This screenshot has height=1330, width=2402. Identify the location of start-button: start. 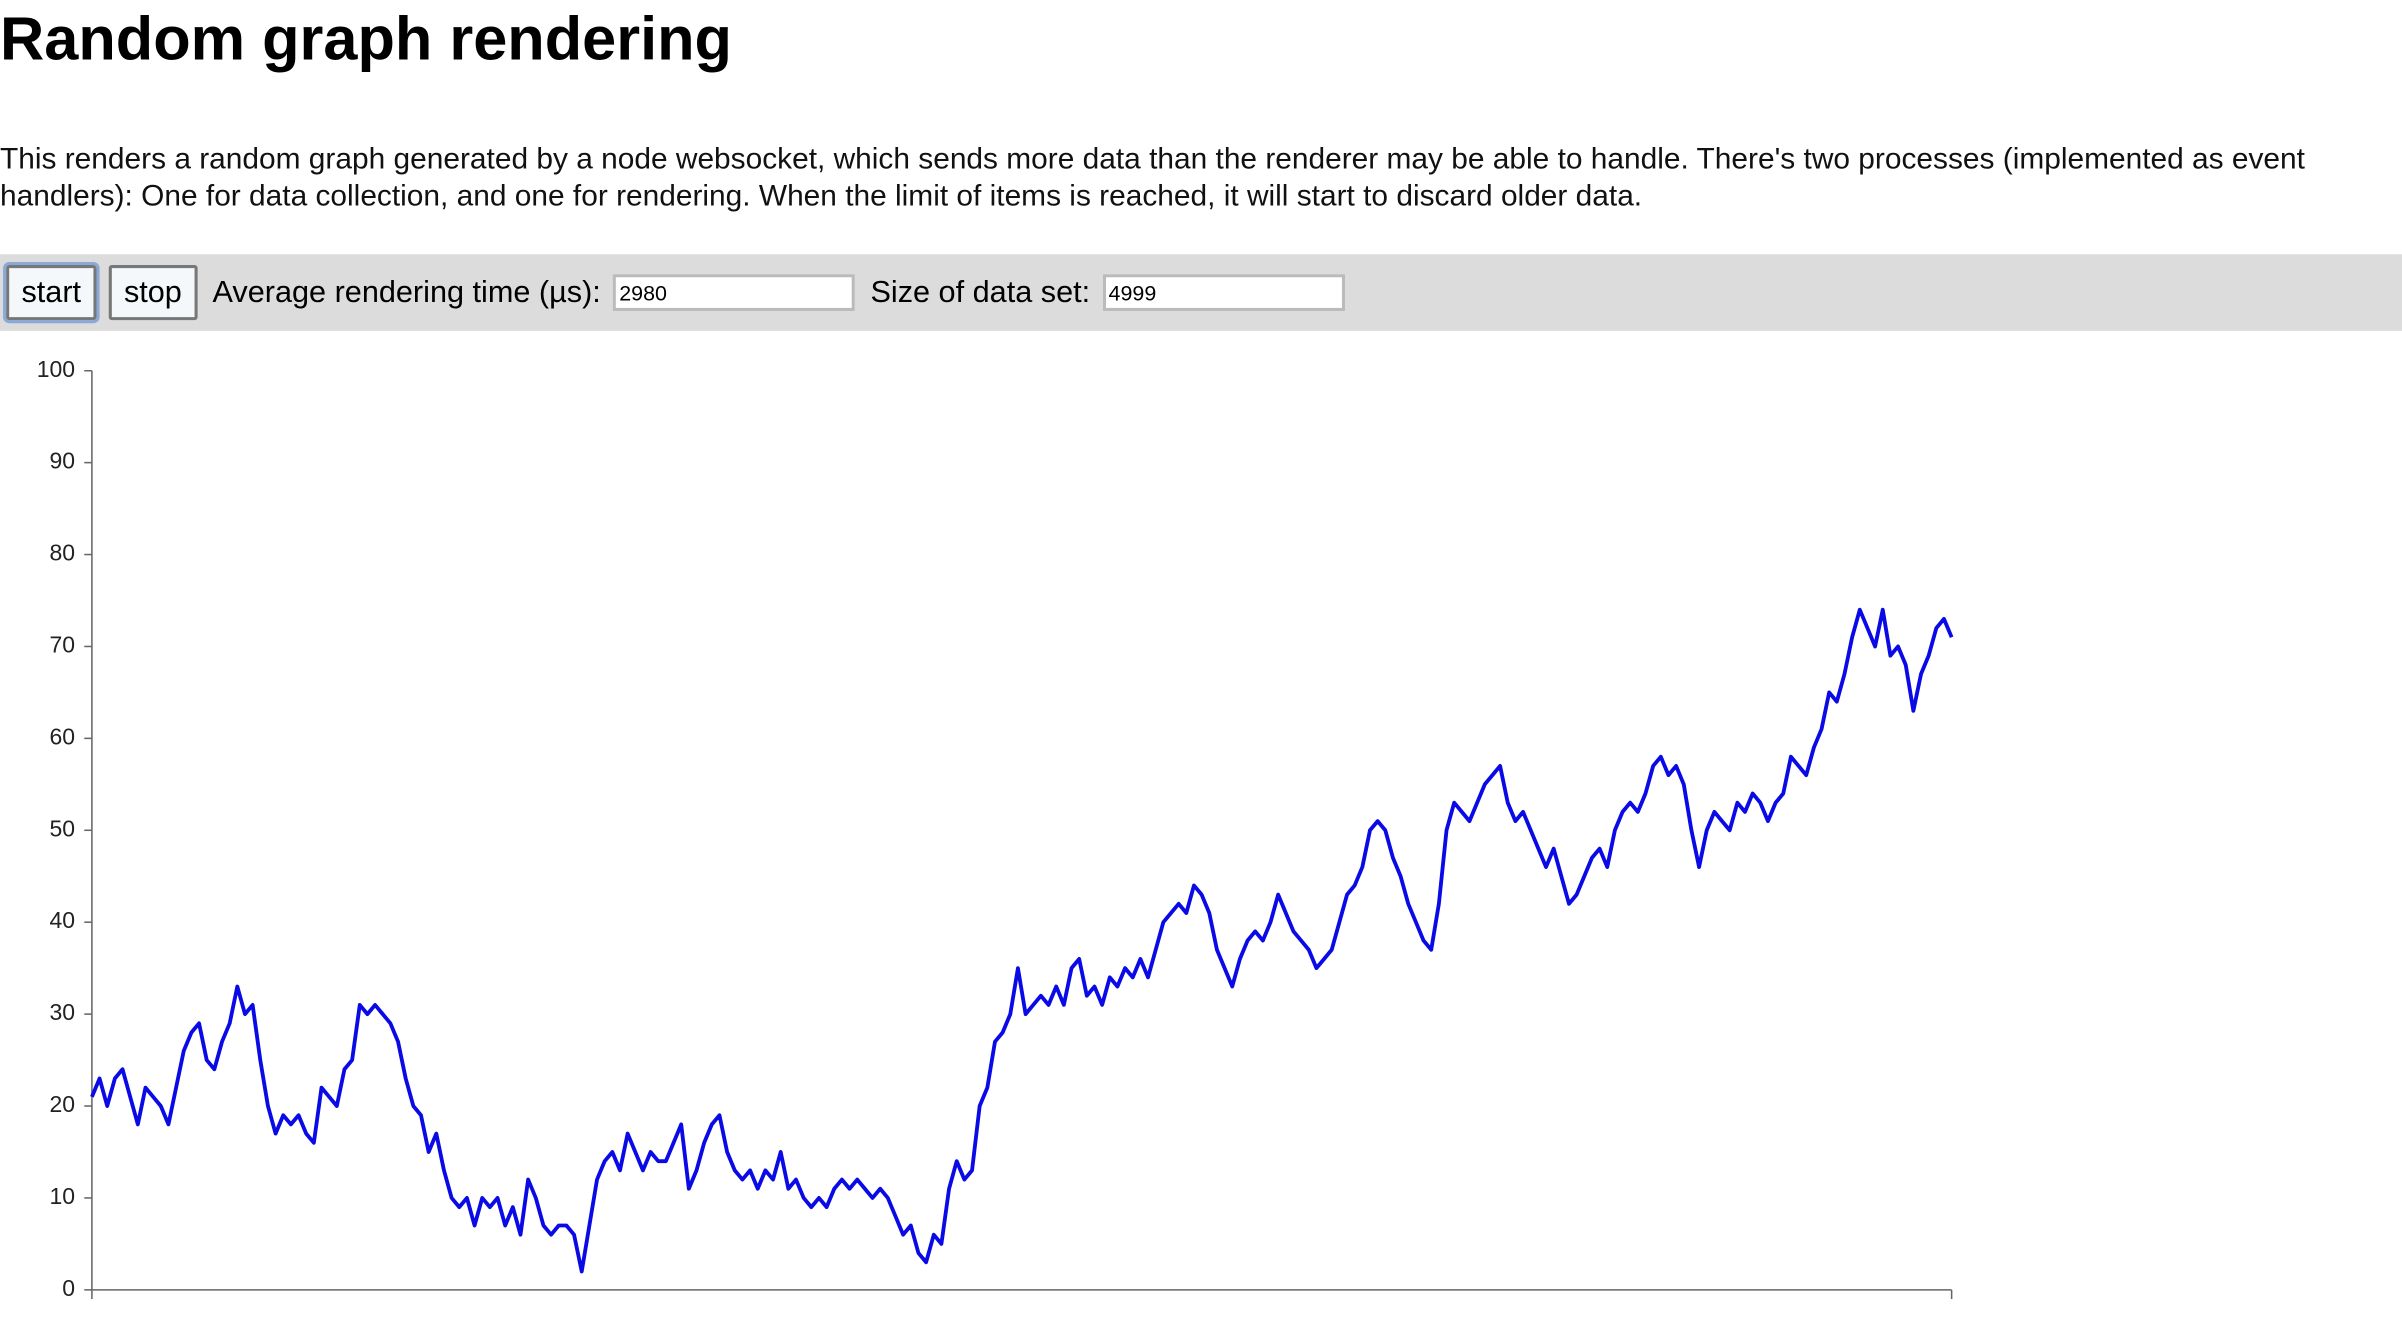
(51, 292).